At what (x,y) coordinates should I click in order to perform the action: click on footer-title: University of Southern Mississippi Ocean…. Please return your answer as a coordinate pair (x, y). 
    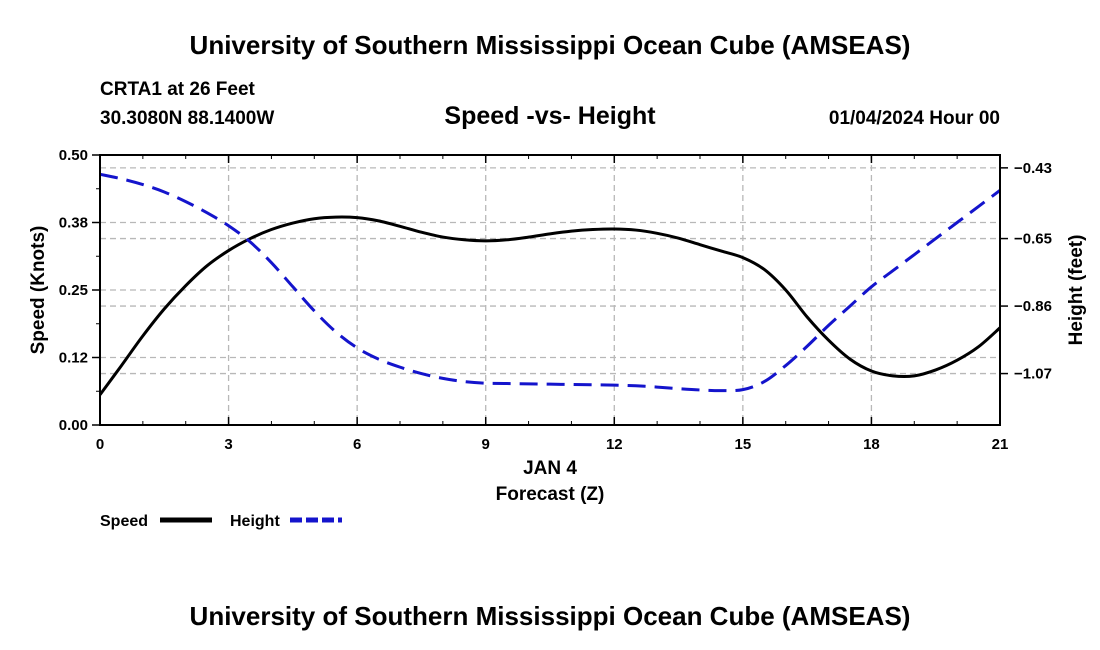
    Looking at the image, I should click on (550, 616).